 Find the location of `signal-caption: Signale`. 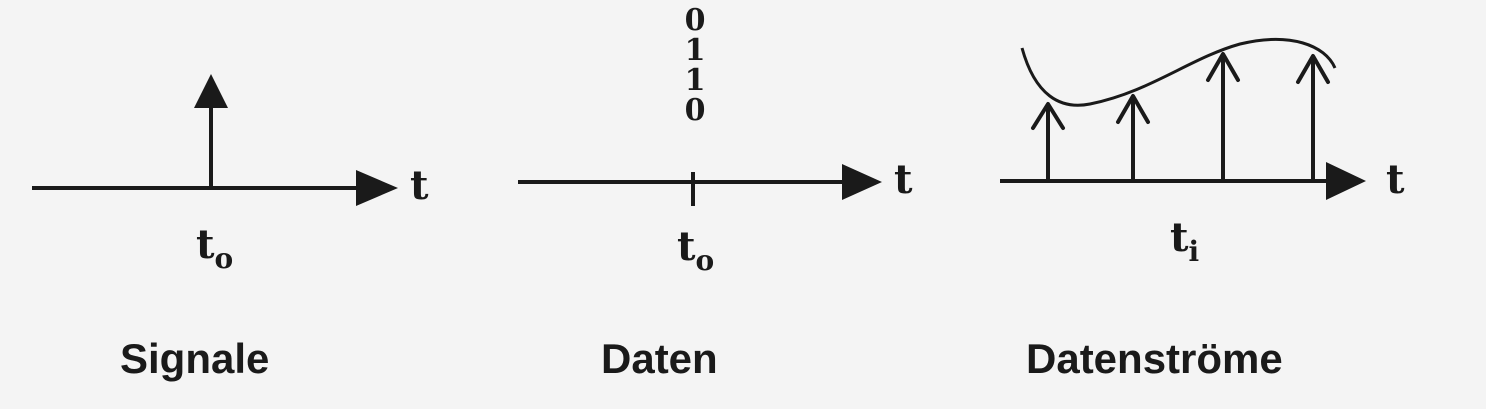

signal-caption: Signale is located at coordinates (195, 358).